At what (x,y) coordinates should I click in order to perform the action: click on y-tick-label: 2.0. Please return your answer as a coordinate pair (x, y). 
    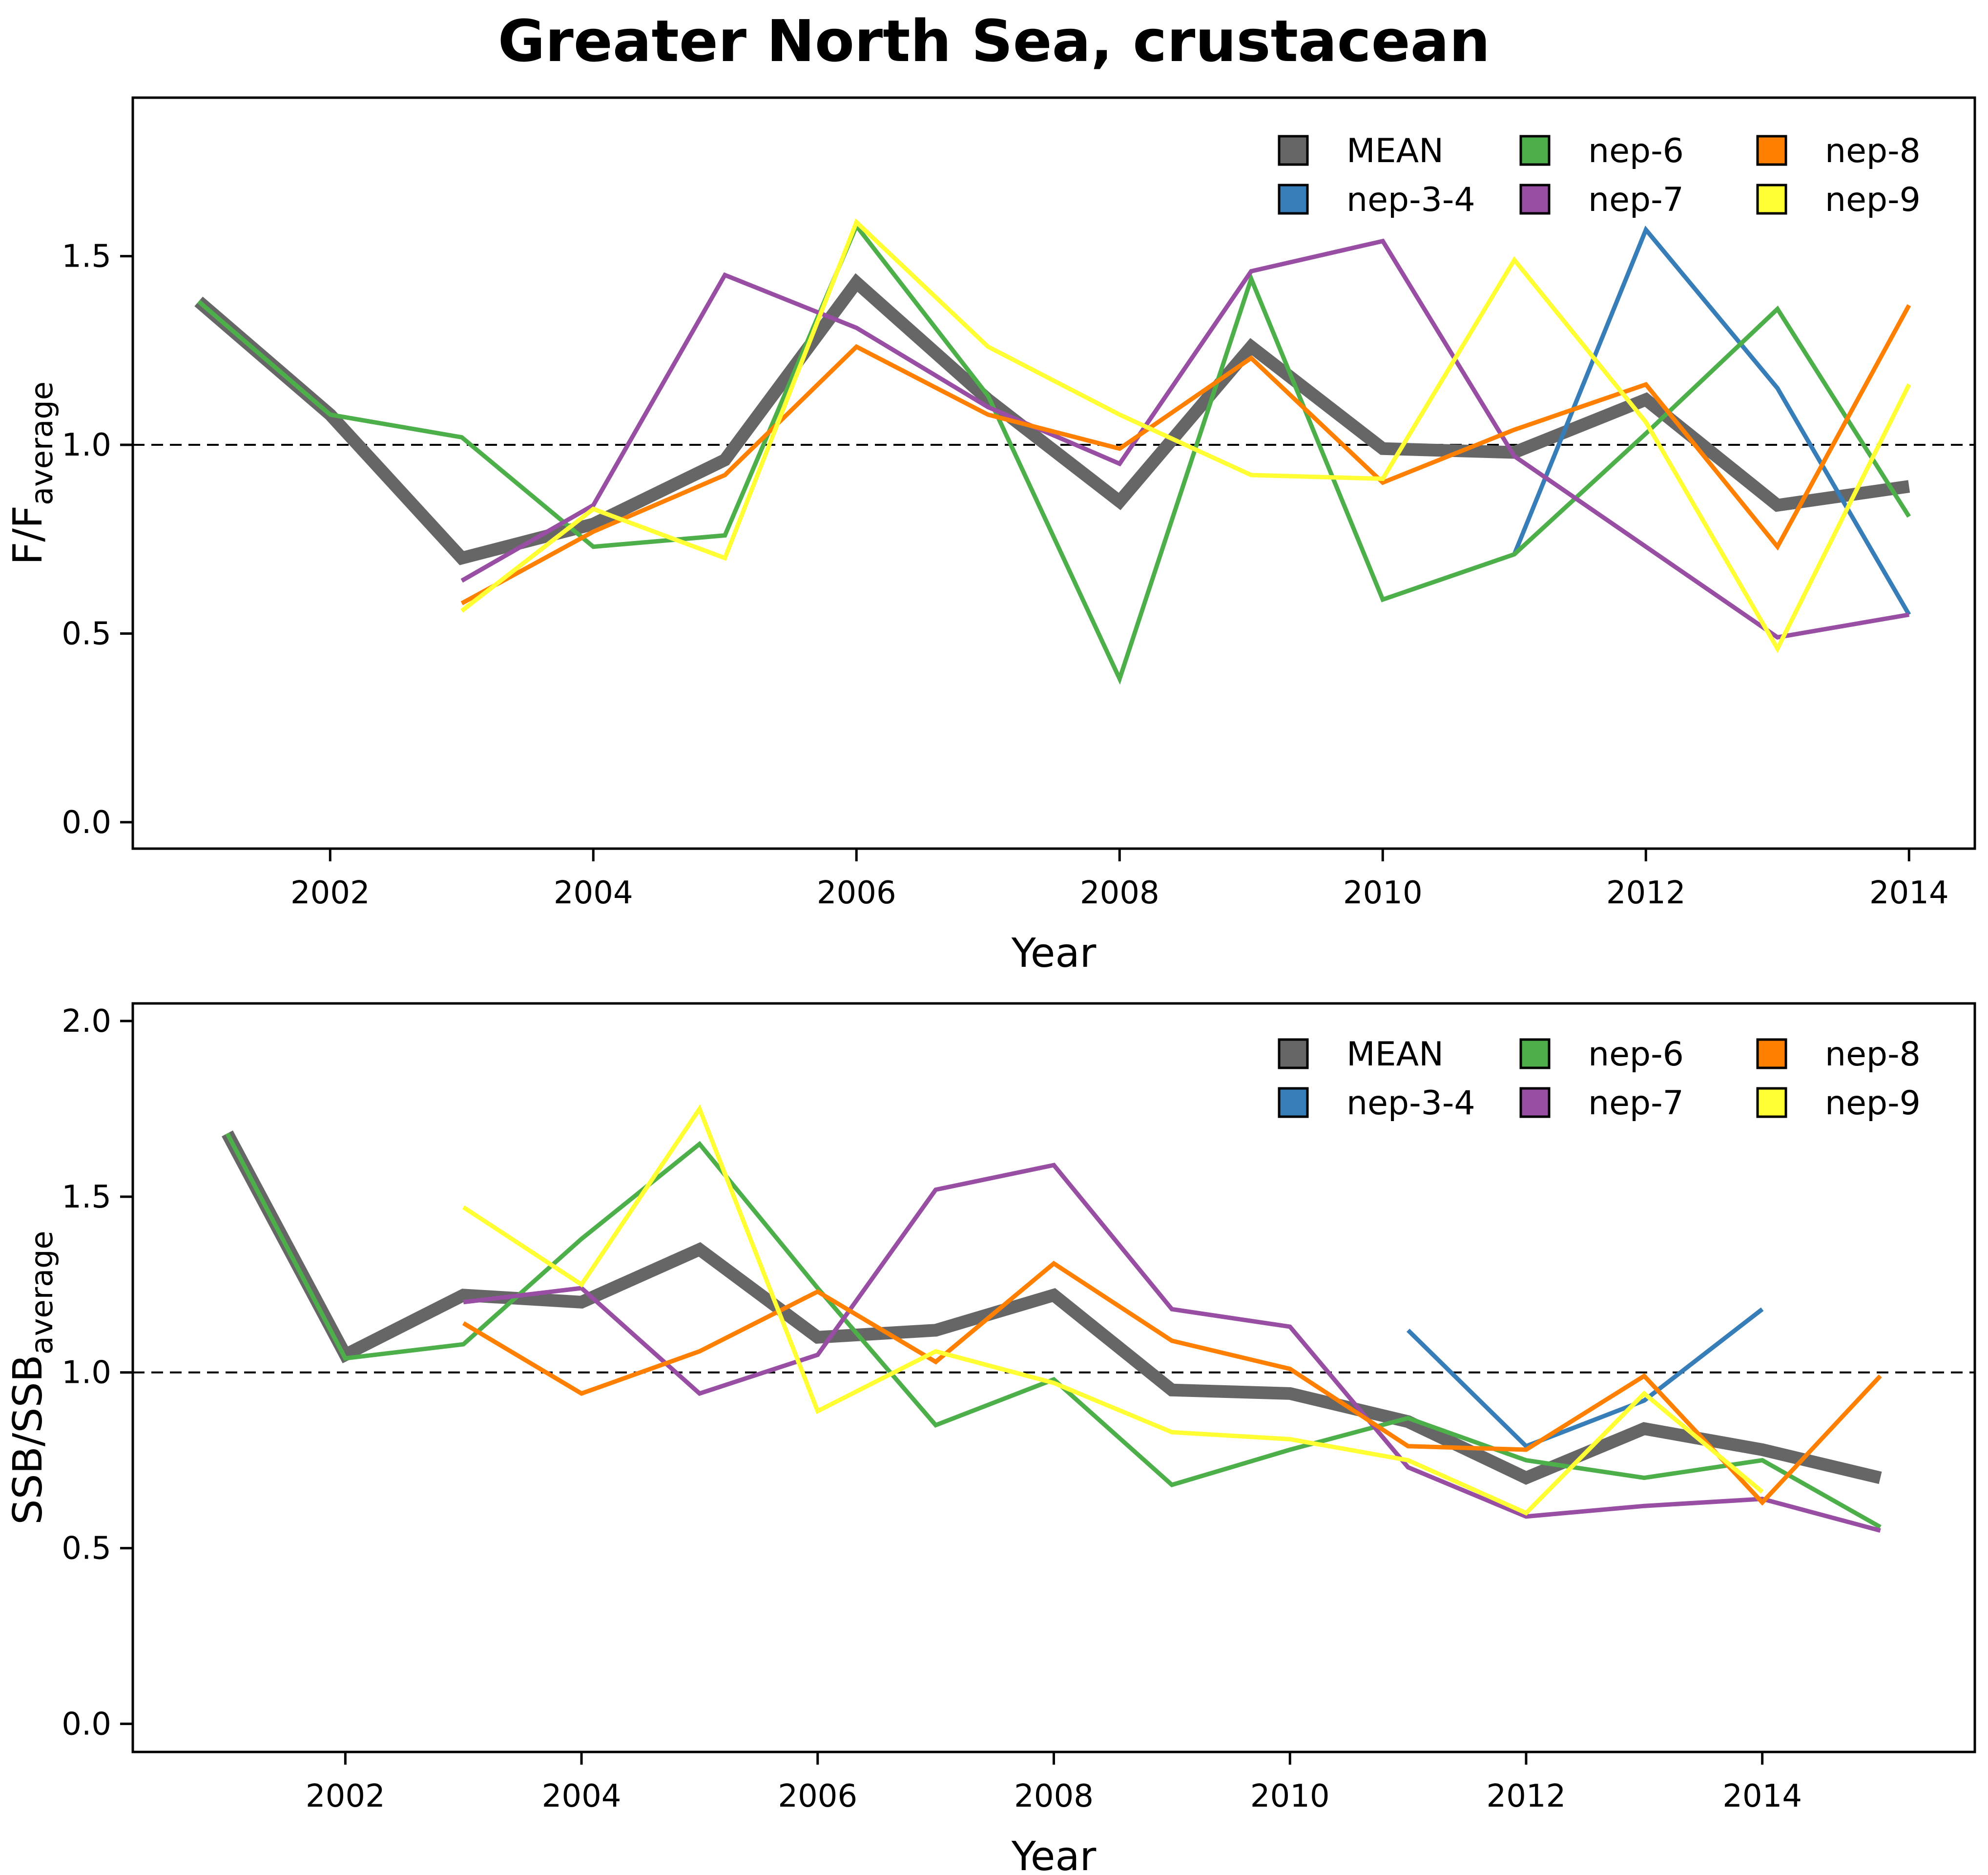
    Looking at the image, I should click on (86, 1022).